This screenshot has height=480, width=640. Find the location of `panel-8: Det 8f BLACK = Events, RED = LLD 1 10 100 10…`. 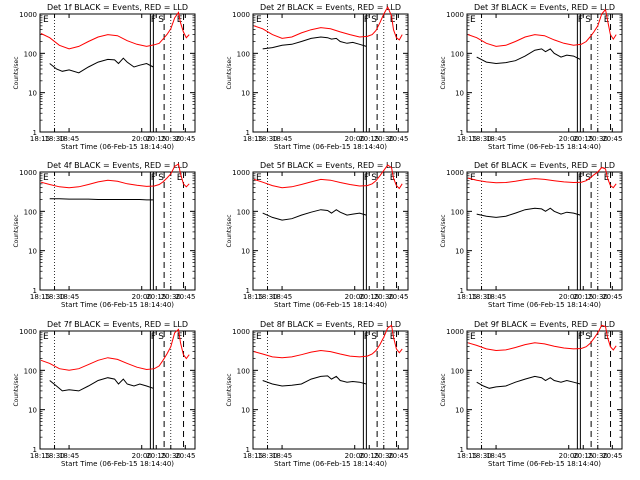

panel-8: Det 8f BLACK = Events, RED = LLD 1 10 100 10… is located at coordinates (317, 394).